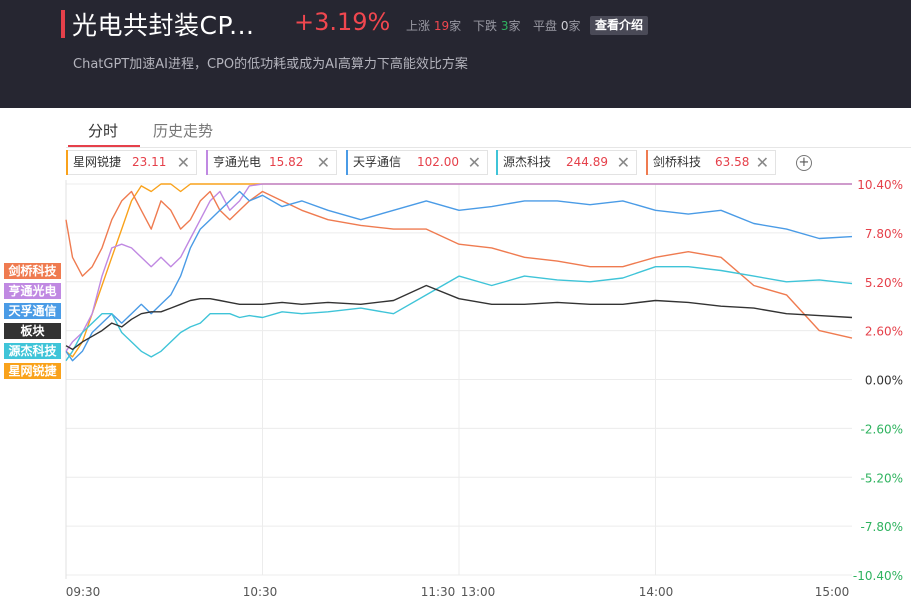  I want to click on up-label: 上涨, so click(418, 26).